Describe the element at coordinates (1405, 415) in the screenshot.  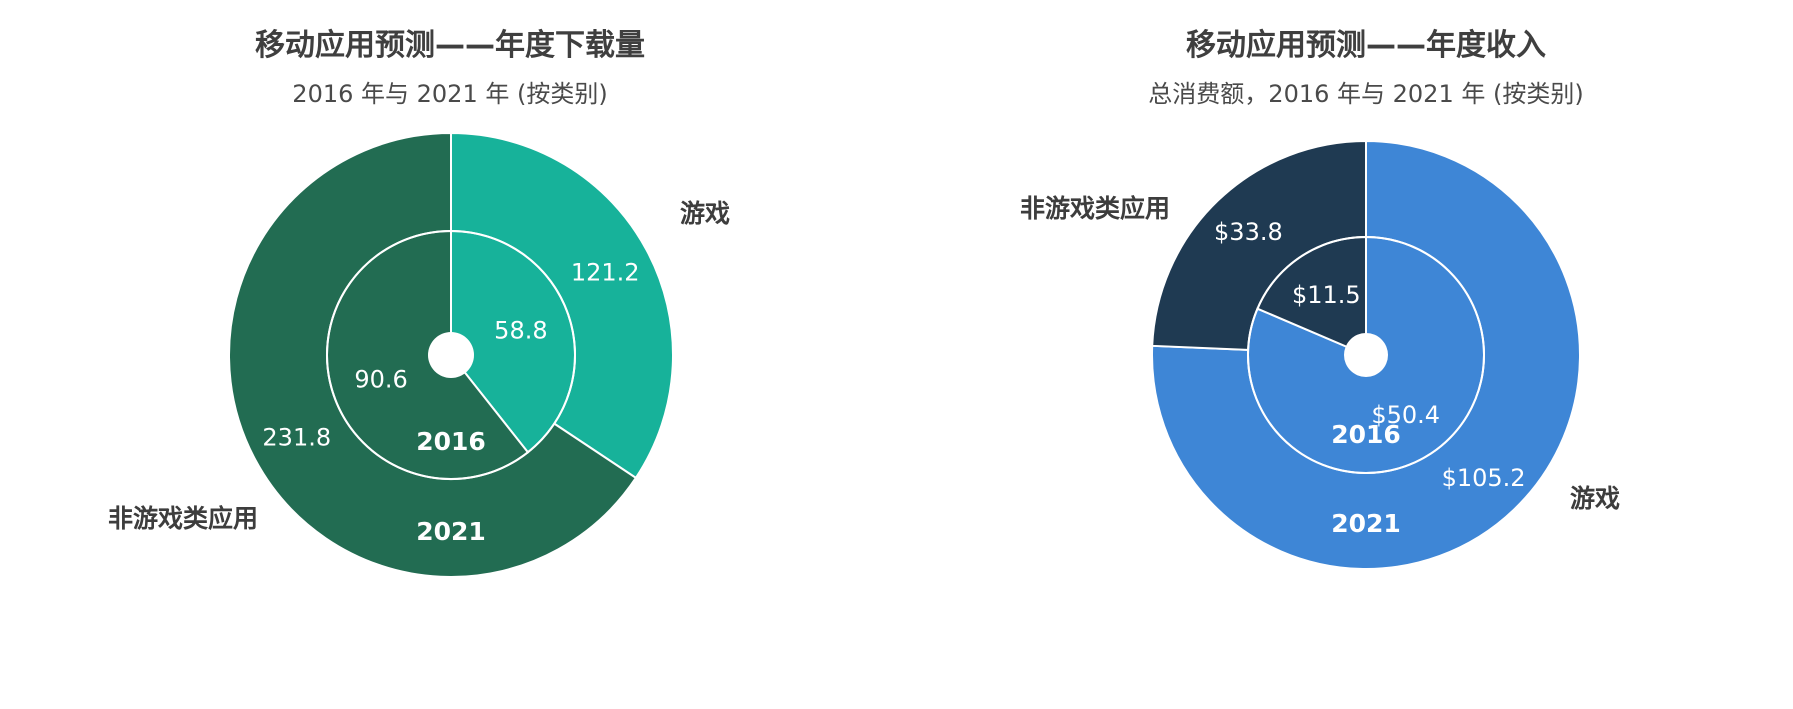
I see `inner-value-label: $50.4` at that location.